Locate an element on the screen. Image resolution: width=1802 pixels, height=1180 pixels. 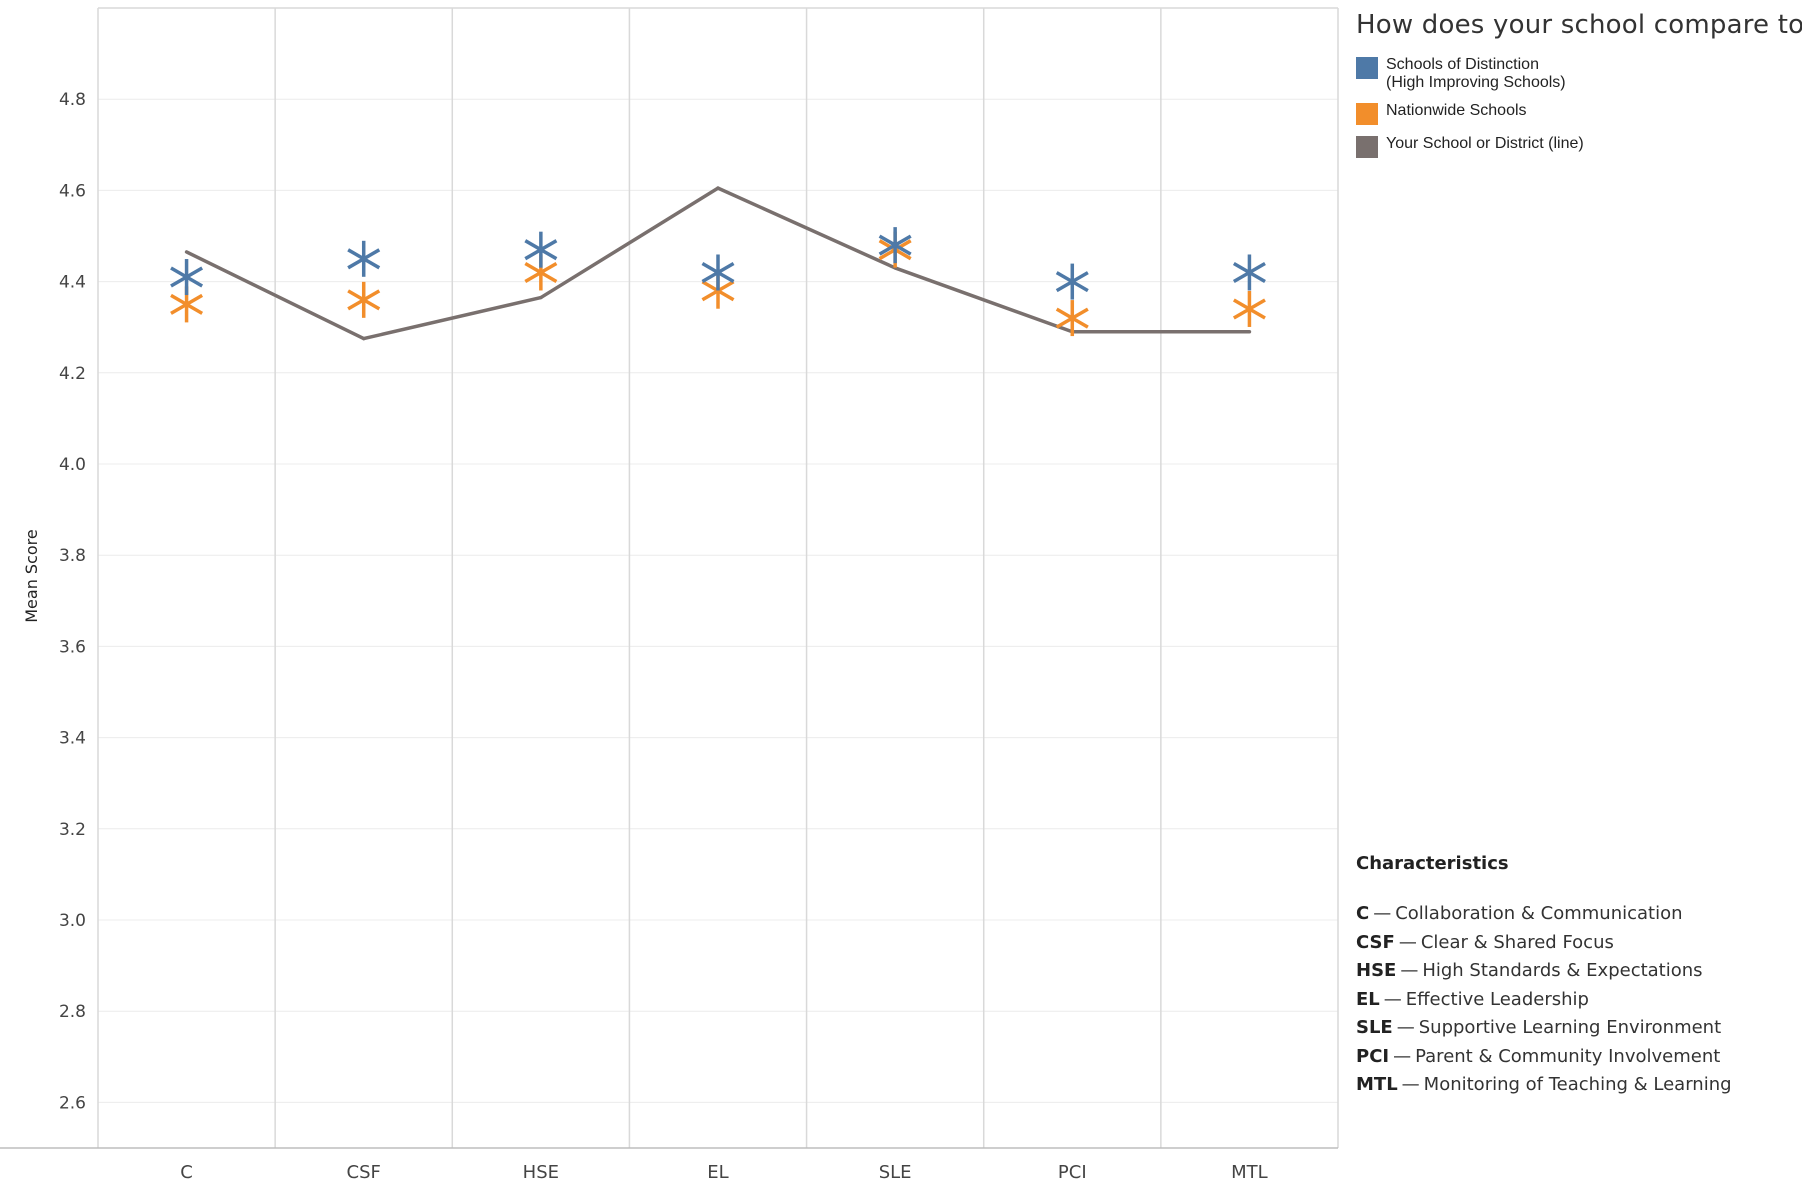
legend-item: Nationwide Schools is located at coordinates (1576, 113).